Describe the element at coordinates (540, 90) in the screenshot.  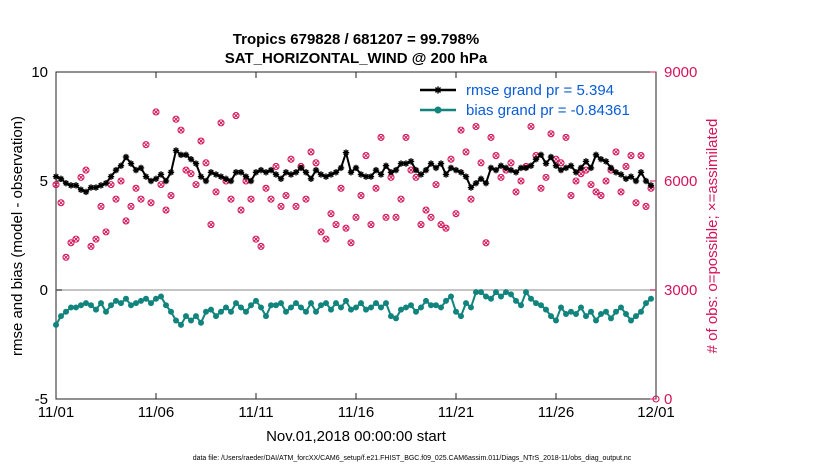
I see `legend-rmse-label: rmse grand pr = 5.394` at that location.